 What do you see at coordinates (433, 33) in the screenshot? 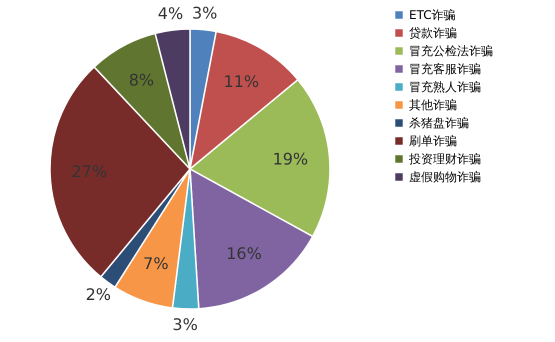
I see `legend-label: 贷款诈骗` at bounding box center [433, 33].